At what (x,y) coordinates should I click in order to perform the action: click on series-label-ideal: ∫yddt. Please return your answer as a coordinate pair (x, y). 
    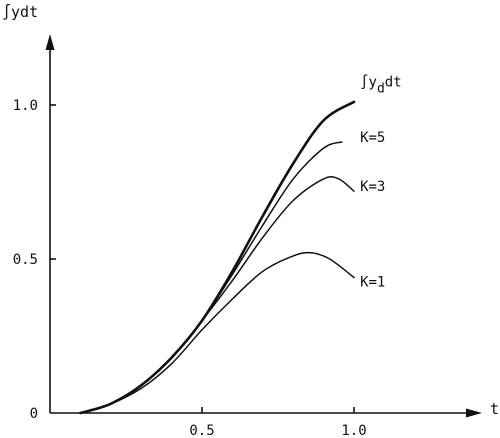
    Looking at the image, I should click on (381, 85).